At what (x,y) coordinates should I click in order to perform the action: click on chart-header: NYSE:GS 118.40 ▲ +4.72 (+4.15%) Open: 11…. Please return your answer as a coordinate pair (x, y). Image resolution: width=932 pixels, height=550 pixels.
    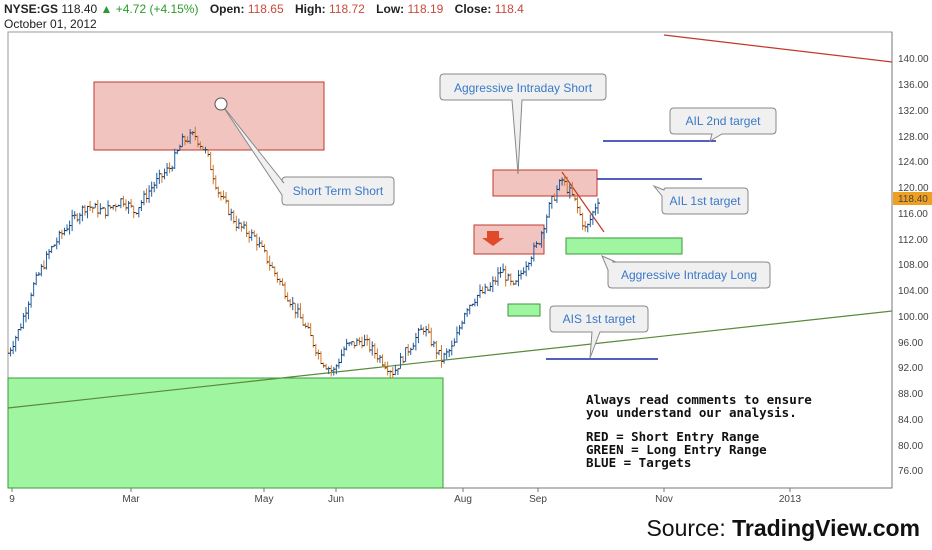
    Looking at the image, I should click on (264, 17).